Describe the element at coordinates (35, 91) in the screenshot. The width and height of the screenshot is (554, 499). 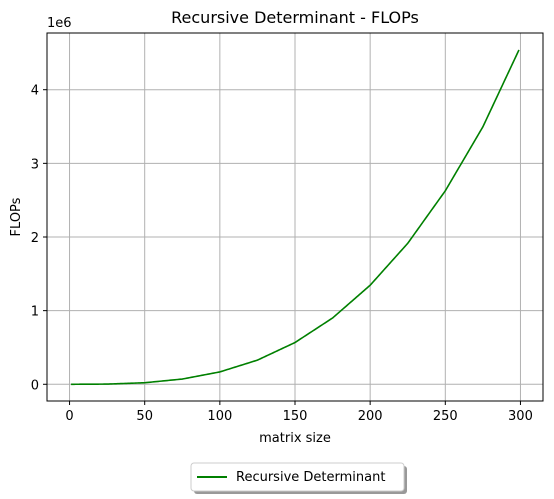
I see `y-tick-label: 4` at that location.